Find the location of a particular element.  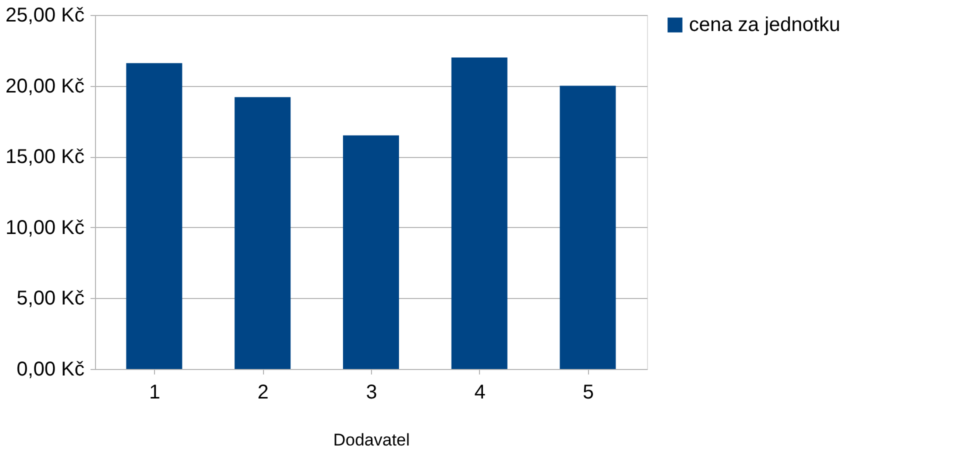

y-tick-label: 5,00 Kč is located at coordinates (50, 299).